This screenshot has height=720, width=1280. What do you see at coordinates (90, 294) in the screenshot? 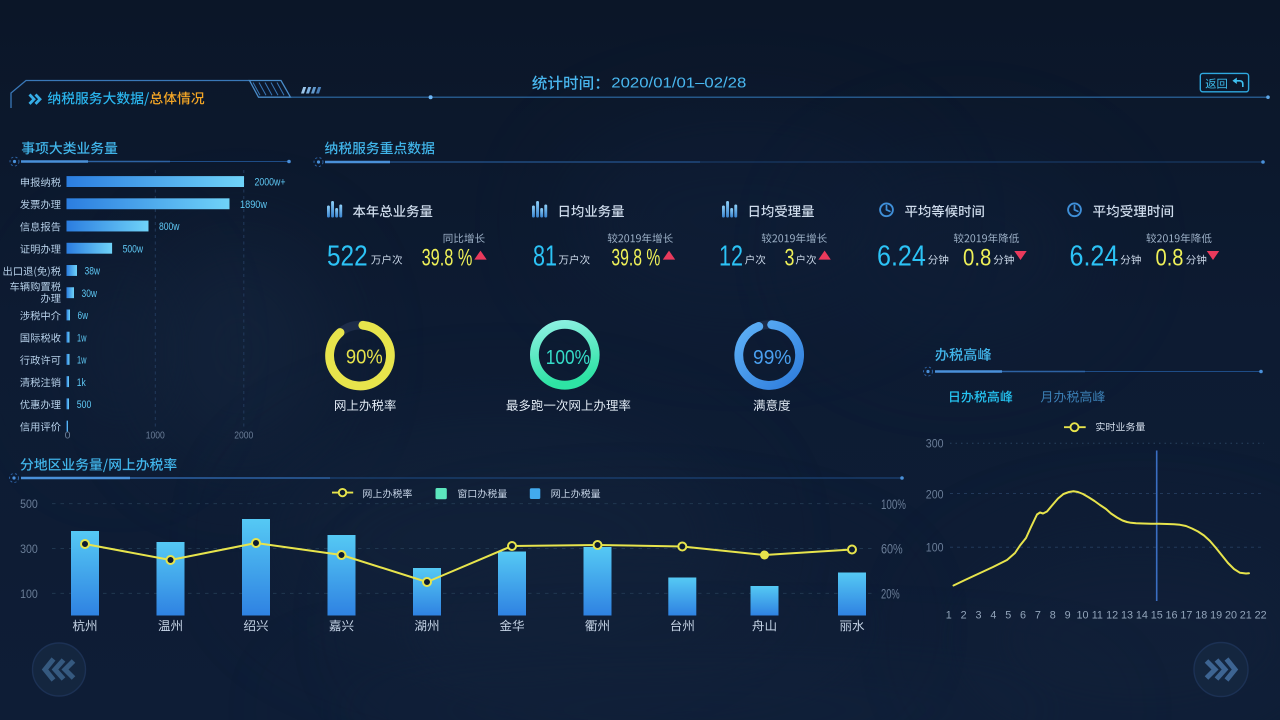
I see `svg-text: 30w` at bounding box center [90, 294].